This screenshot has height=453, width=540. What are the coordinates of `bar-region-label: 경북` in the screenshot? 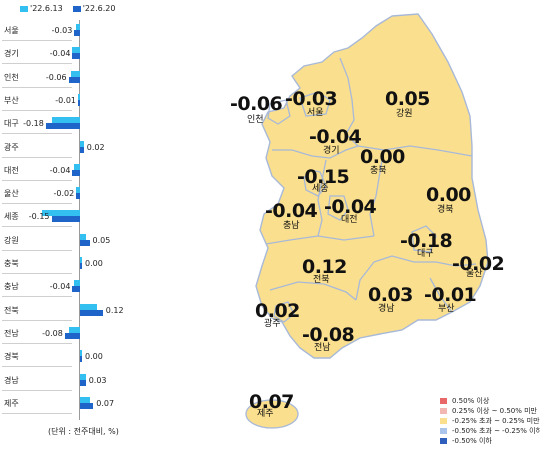 It's located at (11, 357).